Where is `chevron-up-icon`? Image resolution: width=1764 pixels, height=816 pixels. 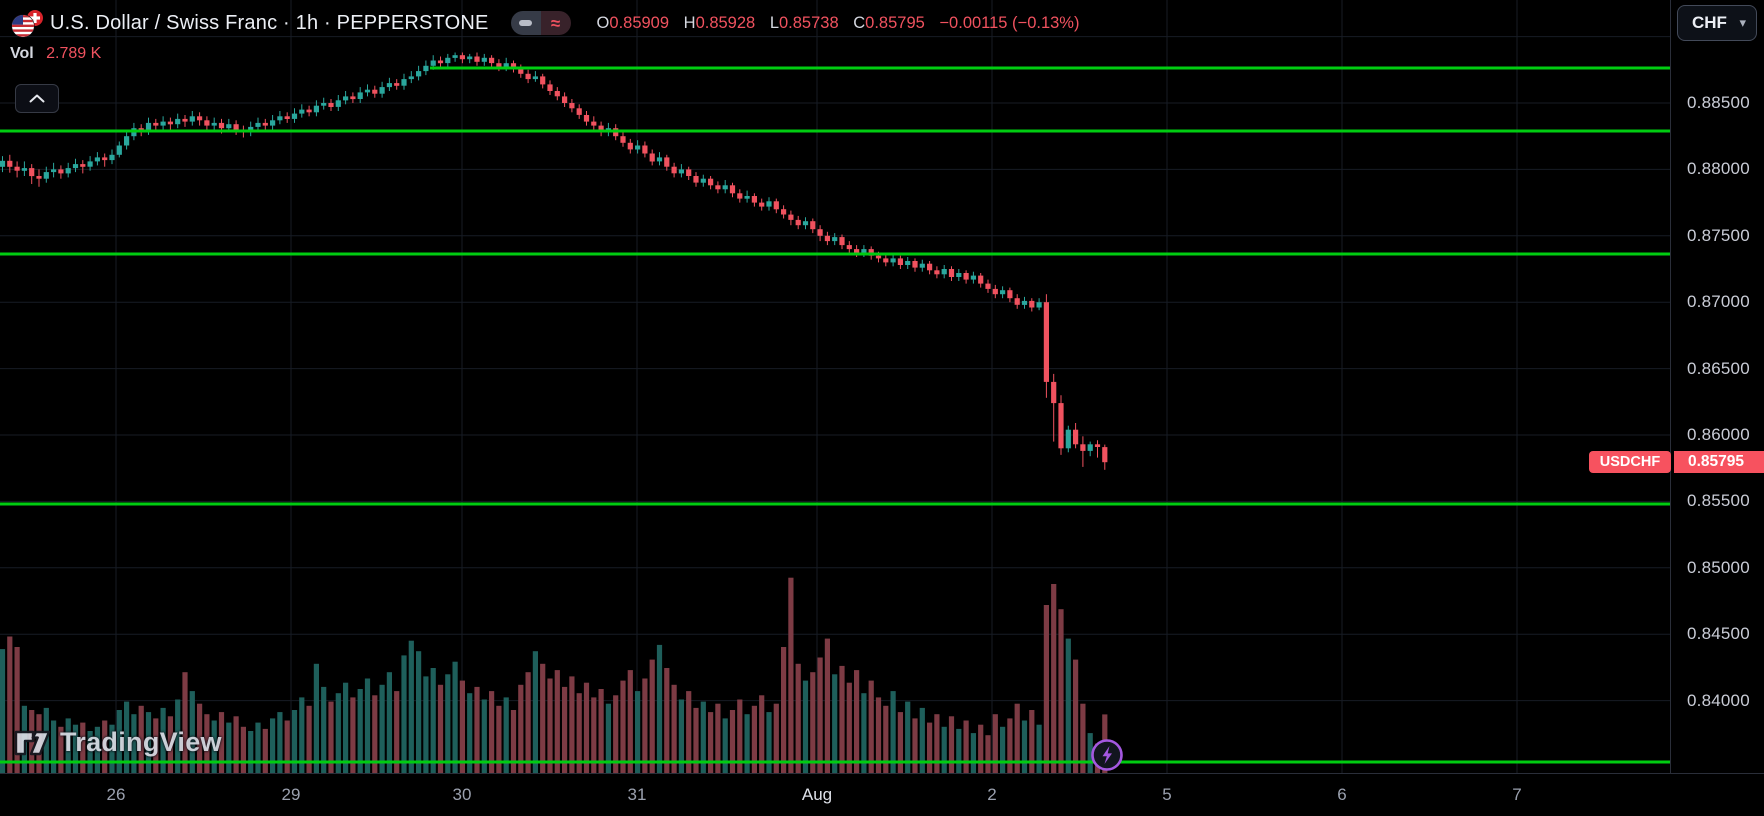
chevron-up-icon is located at coordinates (37, 98).